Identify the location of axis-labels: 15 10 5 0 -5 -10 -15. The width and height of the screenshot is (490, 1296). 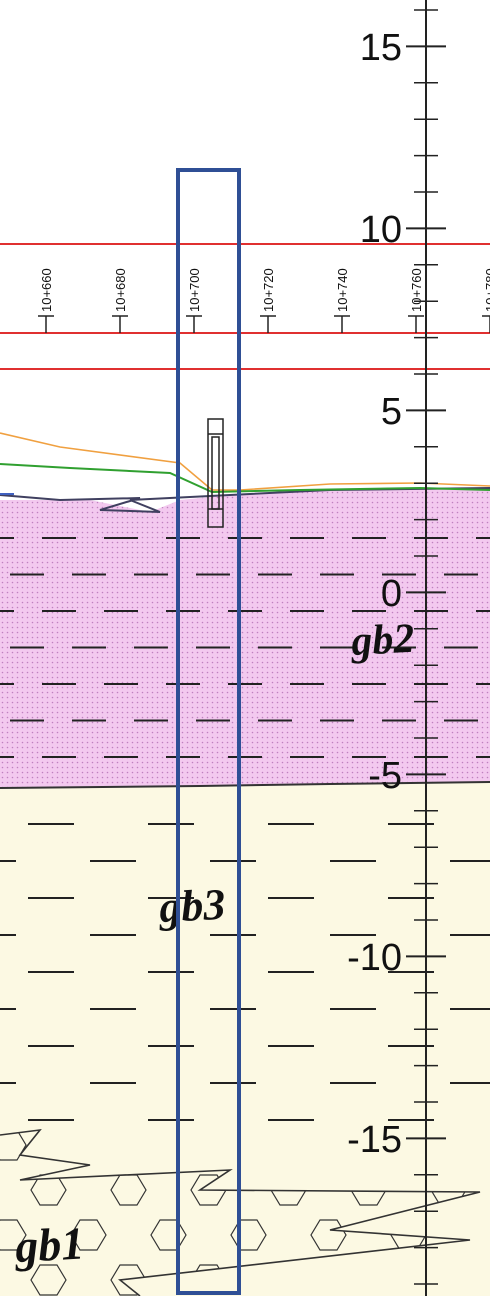
(374, 594).